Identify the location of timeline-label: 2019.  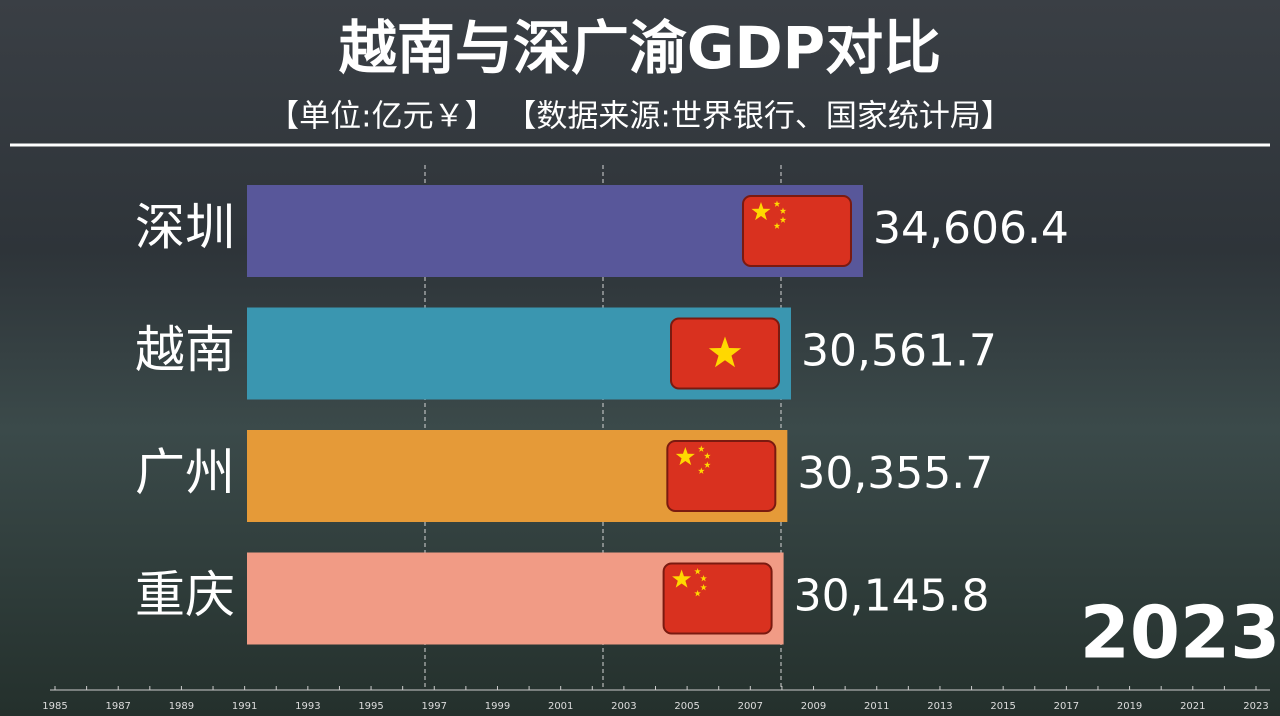
(1129, 706).